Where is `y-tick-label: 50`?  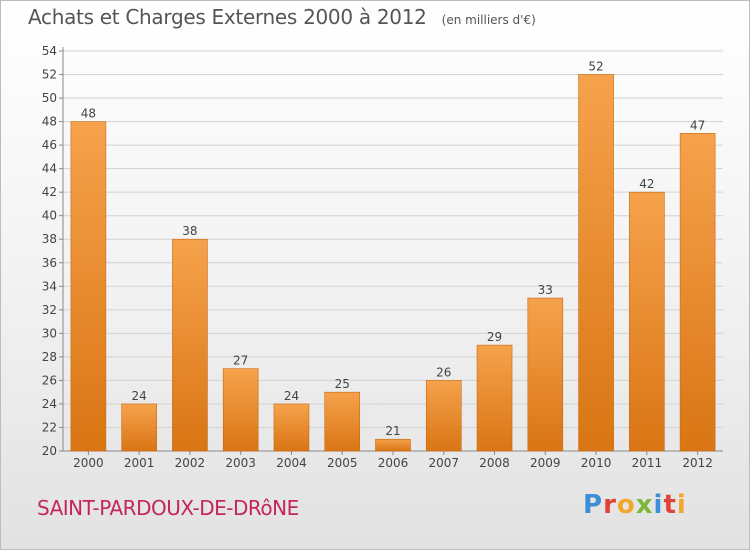
y-tick-label: 50 is located at coordinates (49, 98).